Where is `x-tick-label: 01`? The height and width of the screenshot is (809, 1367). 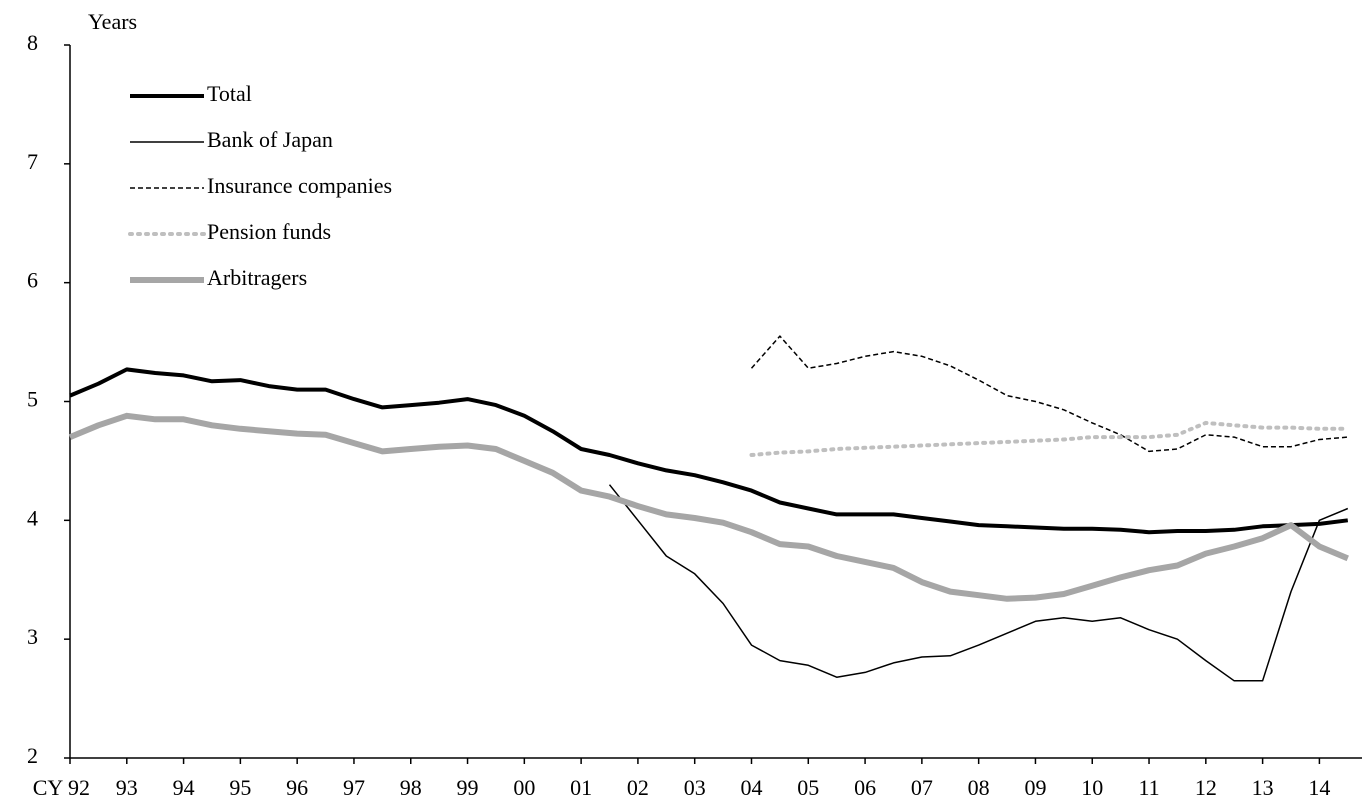
x-tick-label: 01 is located at coordinates (581, 787).